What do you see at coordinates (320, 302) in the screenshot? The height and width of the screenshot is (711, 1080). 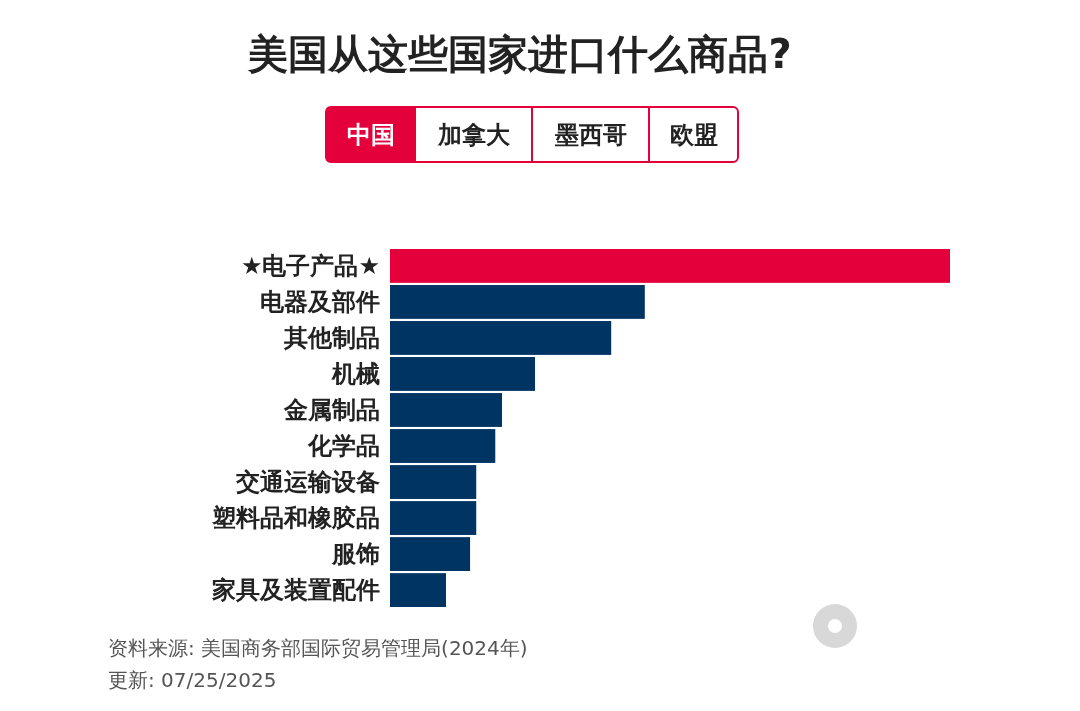 I see `y-tick-label: 电器及部件` at bounding box center [320, 302].